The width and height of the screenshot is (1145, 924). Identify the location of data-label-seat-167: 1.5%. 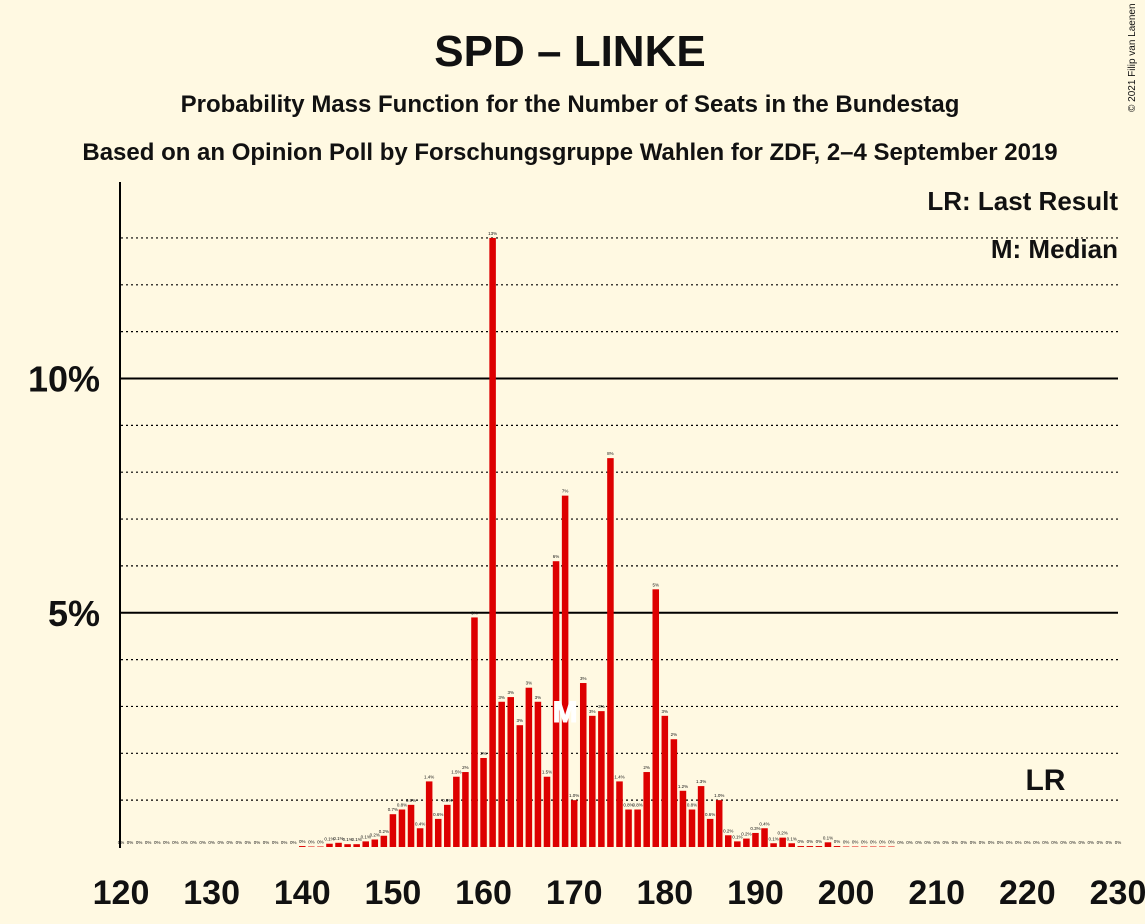
(547, 772).